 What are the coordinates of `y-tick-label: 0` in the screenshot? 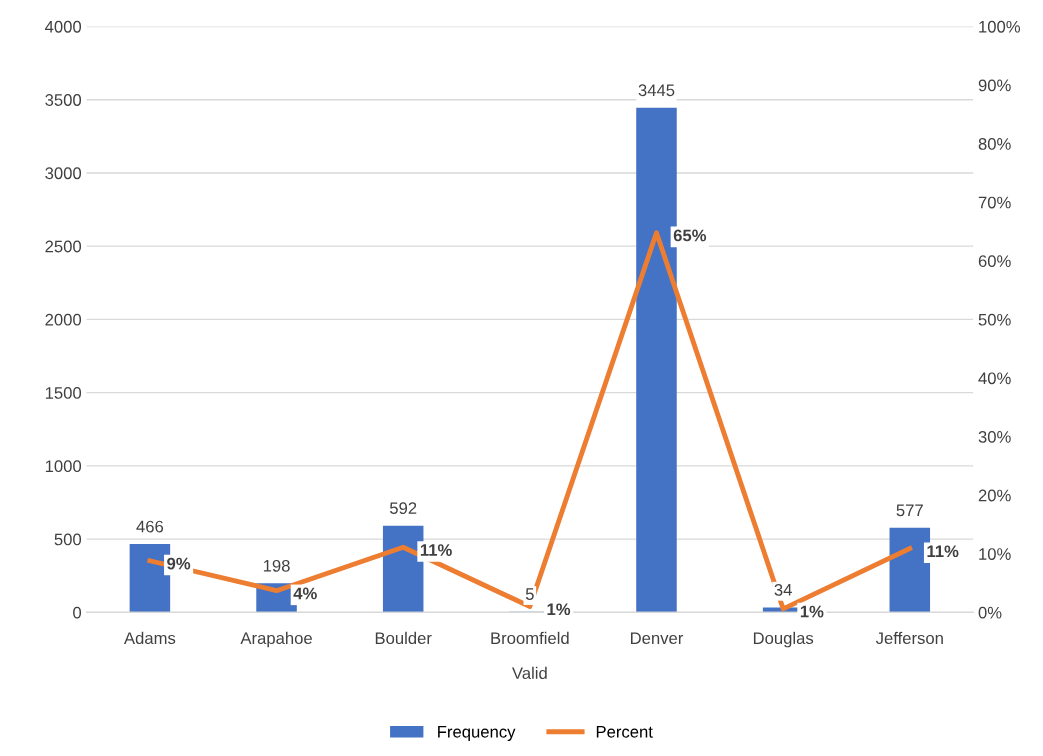 It's located at (77, 612).